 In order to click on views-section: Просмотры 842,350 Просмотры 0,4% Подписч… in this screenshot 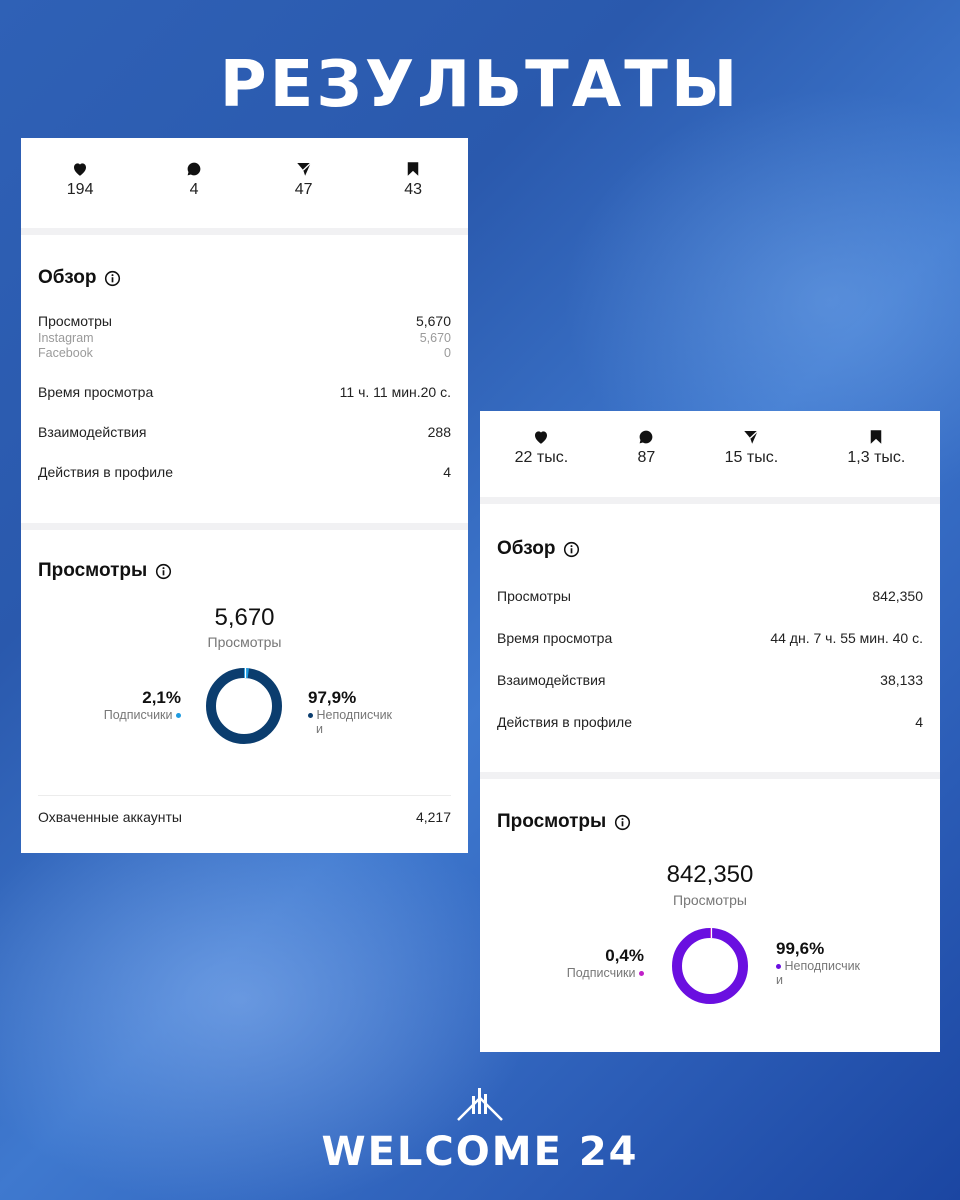, I will do `click(710, 915)`.